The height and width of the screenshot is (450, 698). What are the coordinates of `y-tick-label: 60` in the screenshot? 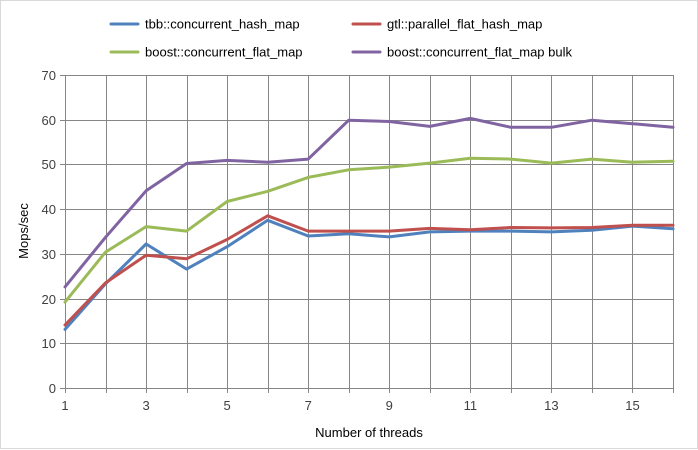 It's located at (49, 120).